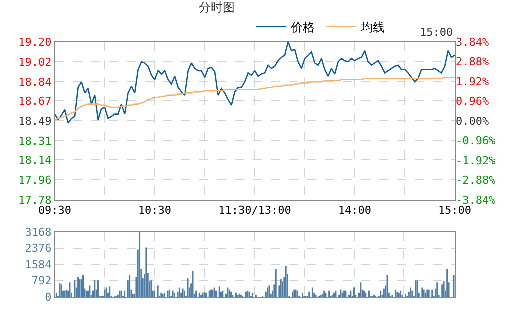 The height and width of the screenshot is (330, 505). What do you see at coordinates (35, 180) in the screenshot?
I see `y-tick-label: 17.96` at bounding box center [35, 180].